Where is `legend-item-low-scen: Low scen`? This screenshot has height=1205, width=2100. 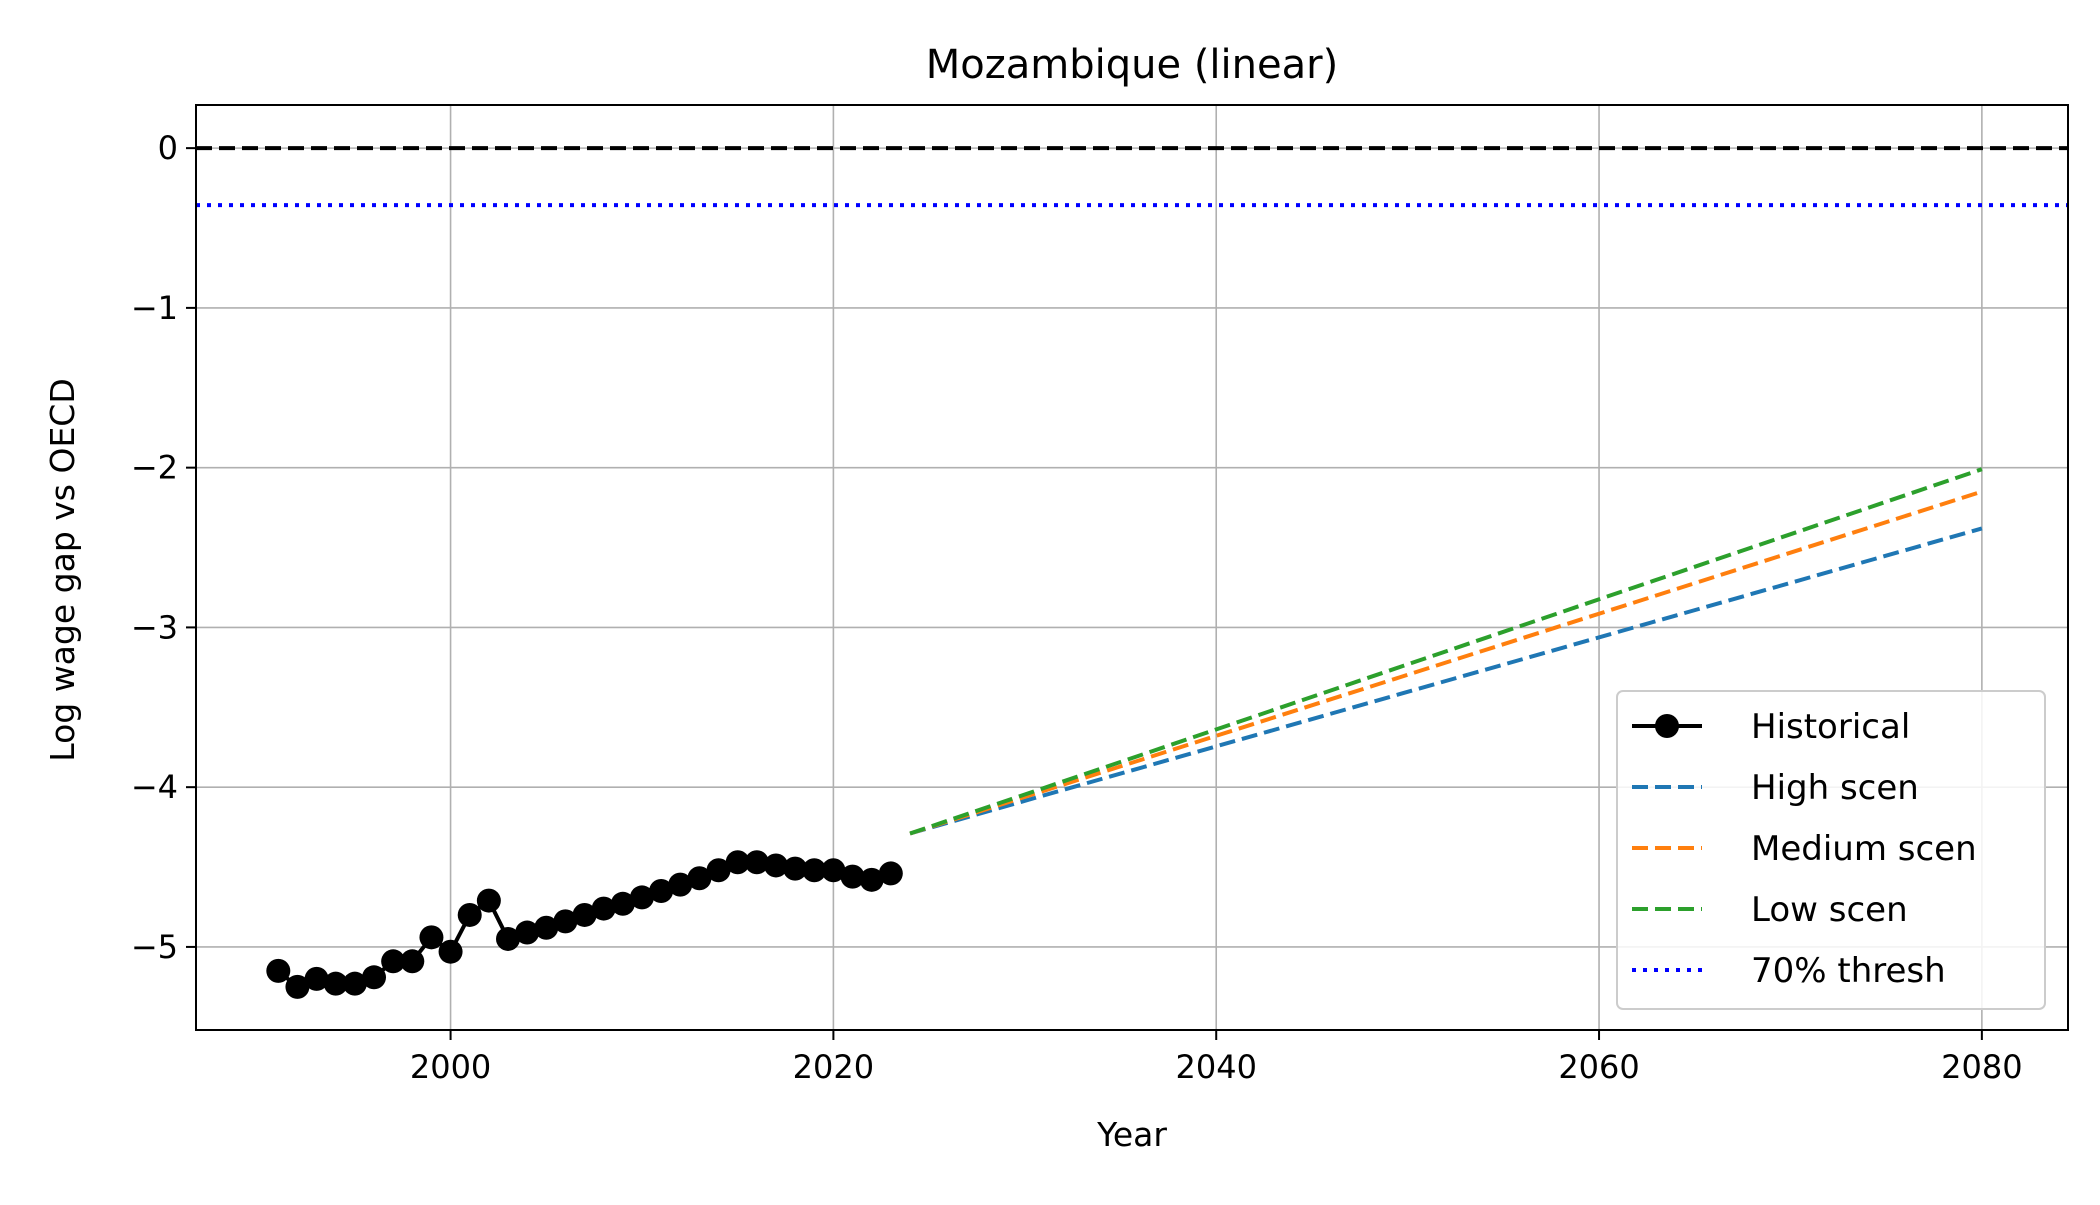
legend-item-low-scen: Low scen is located at coordinates (1770, 910).